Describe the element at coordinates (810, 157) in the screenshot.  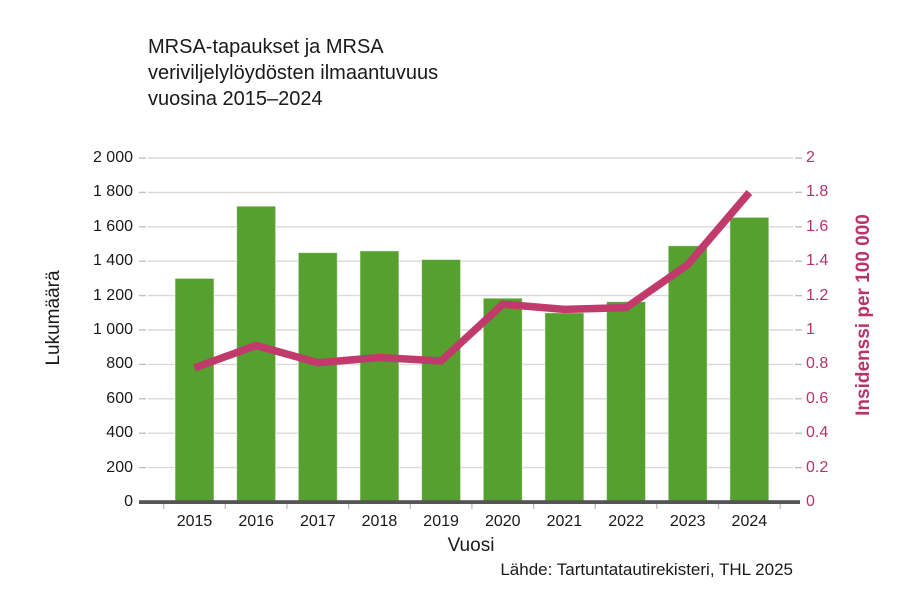
I see `right-axis-tick-label: 2` at that location.